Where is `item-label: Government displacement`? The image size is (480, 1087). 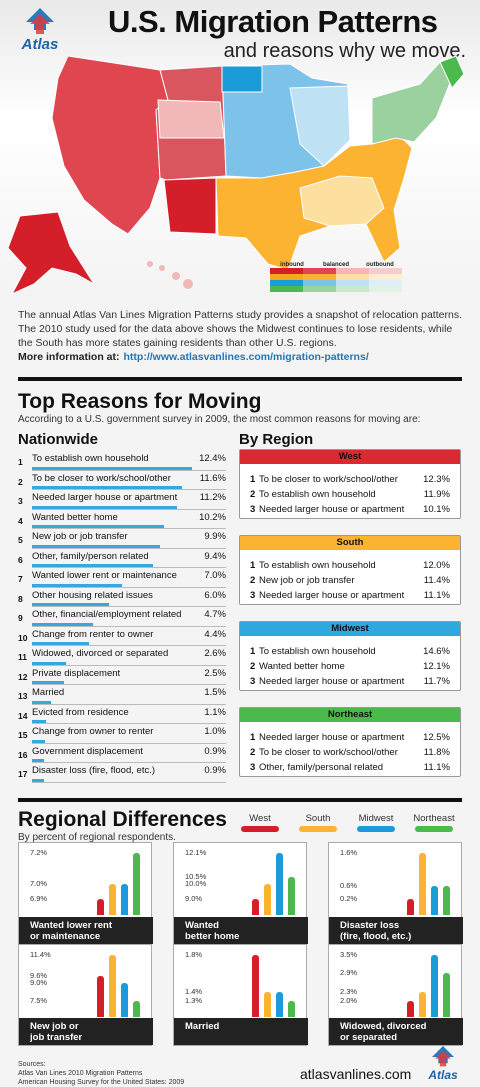 item-label: Government displacement is located at coordinates (87, 751).